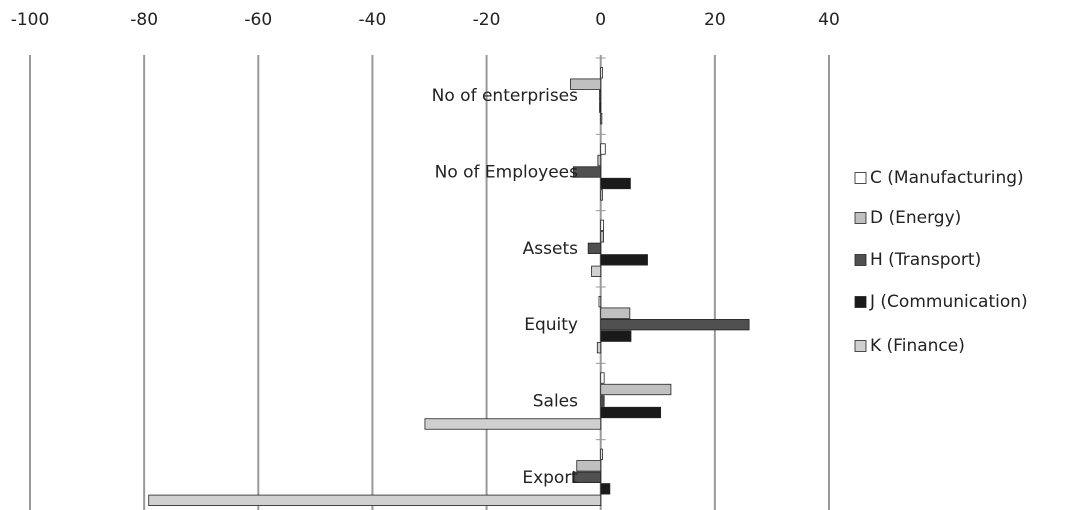  Describe the element at coordinates (258, 20) in the screenshot. I see `x-tick-label: -60` at that location.